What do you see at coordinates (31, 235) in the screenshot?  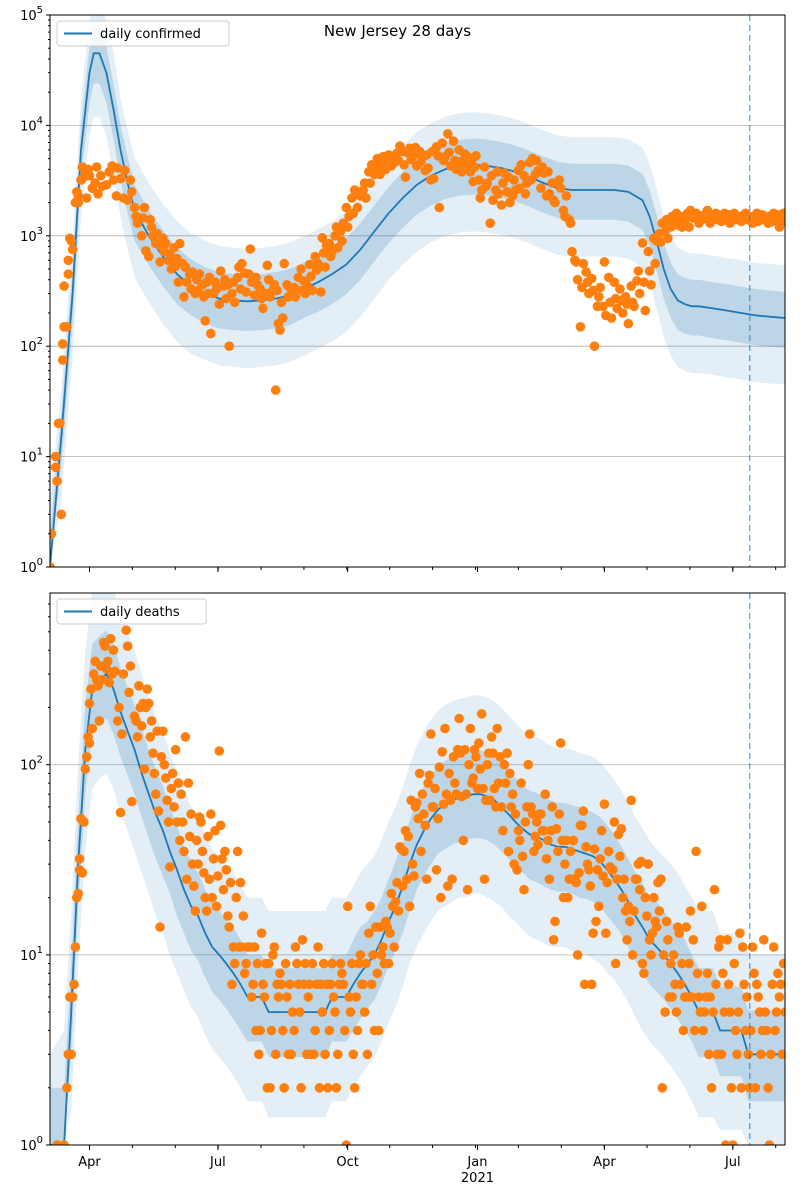 I see `y-tick-label: 10³` at bounding box center [31, 235].